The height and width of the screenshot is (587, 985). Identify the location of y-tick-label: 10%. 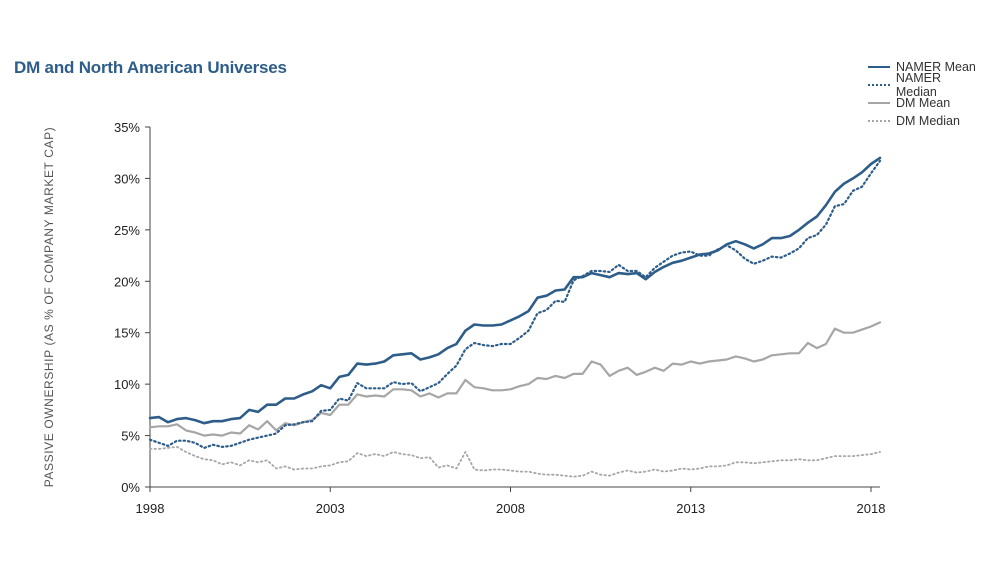
(127, 384).